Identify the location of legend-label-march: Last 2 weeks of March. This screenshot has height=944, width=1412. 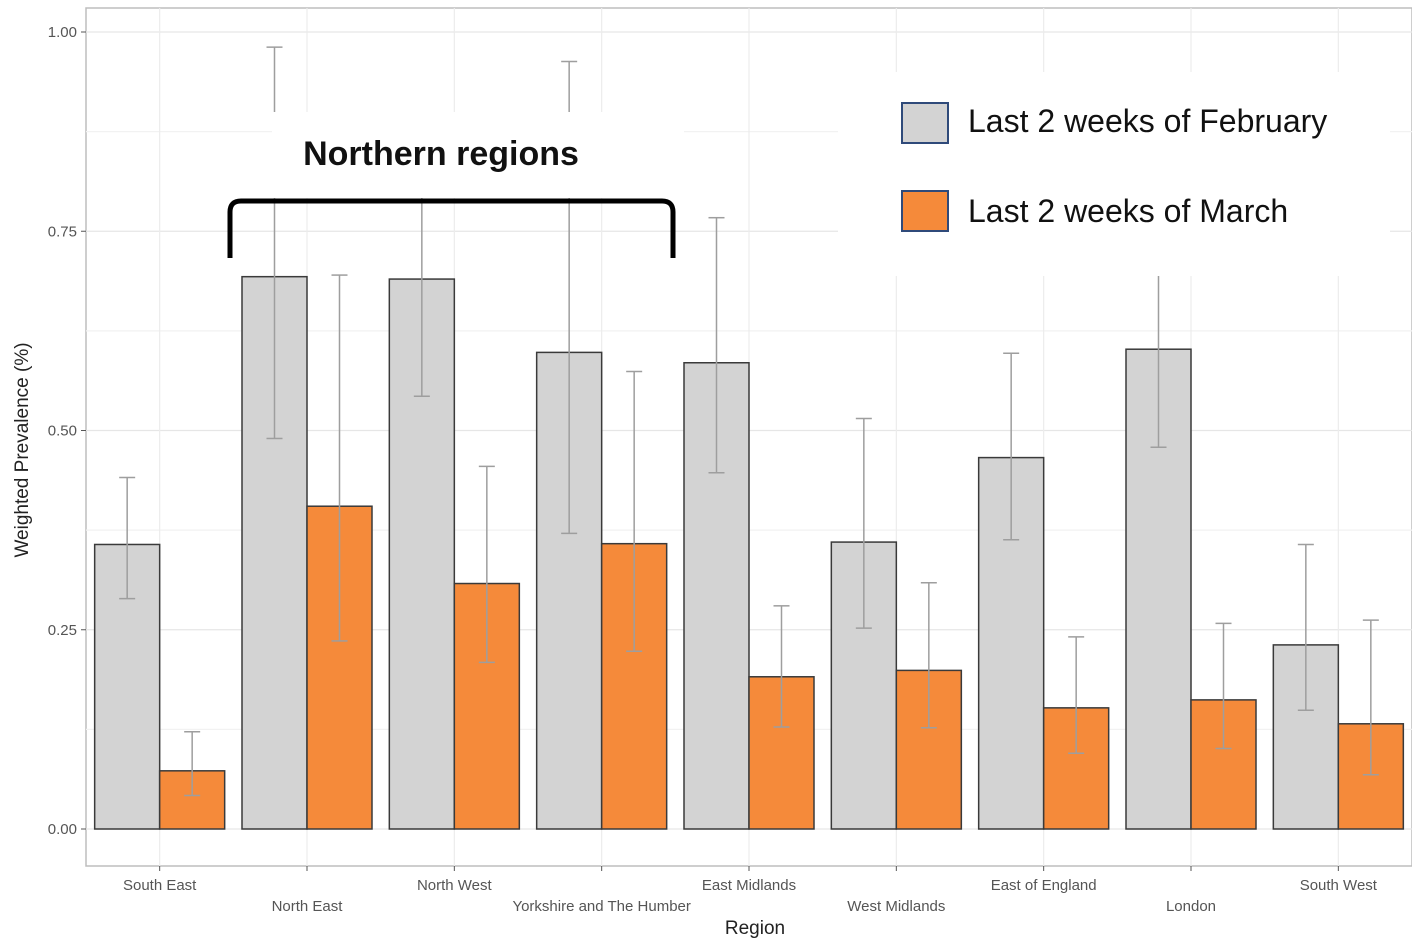
(1128, 211).